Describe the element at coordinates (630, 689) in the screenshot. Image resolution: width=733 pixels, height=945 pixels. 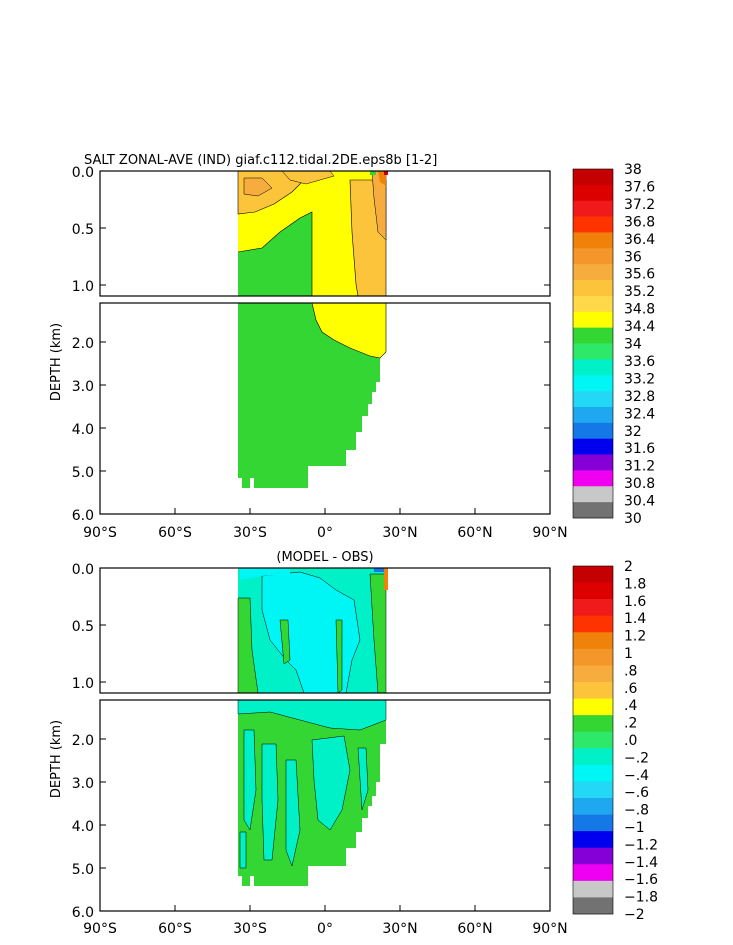
I see `colorbar-label: .6` at that location.